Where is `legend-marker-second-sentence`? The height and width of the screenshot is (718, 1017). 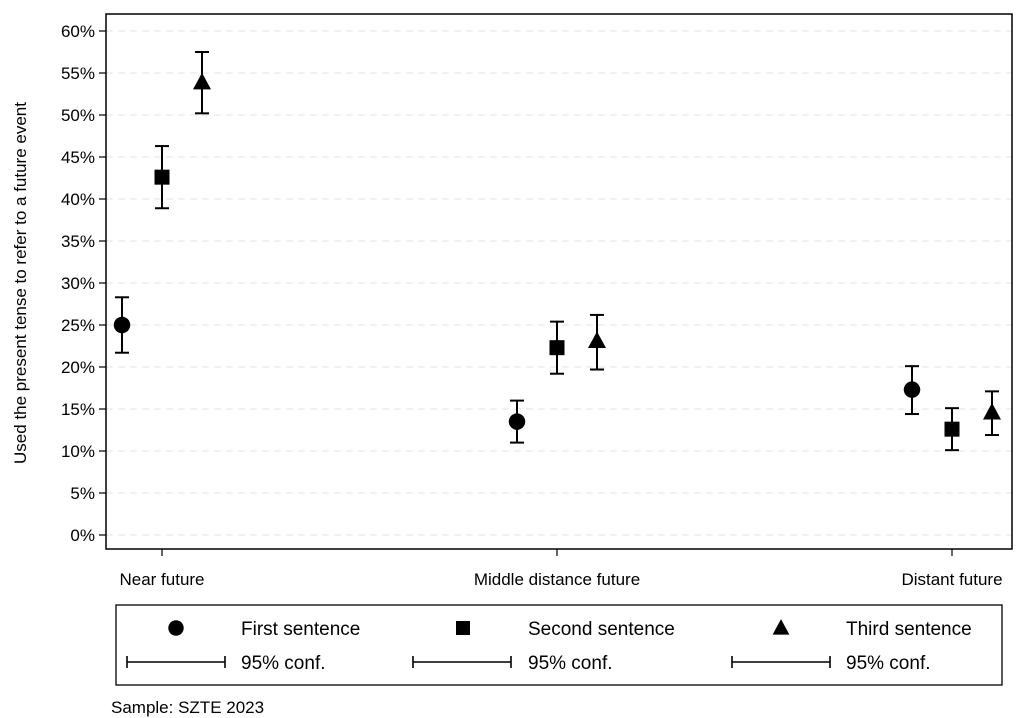
legend-marker-second-sentence is located at coordinates (463, 628).